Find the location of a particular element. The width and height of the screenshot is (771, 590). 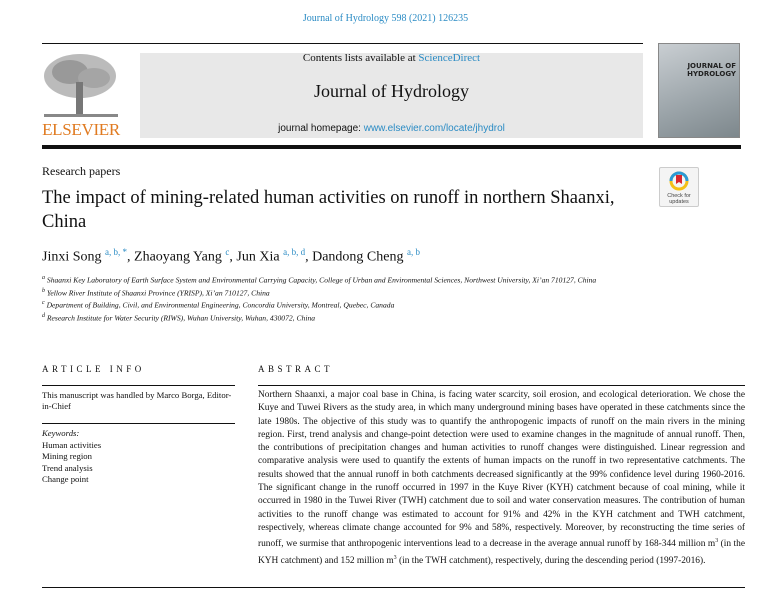

check-updates-label: Check for updates is located at coordinates (679, 199).